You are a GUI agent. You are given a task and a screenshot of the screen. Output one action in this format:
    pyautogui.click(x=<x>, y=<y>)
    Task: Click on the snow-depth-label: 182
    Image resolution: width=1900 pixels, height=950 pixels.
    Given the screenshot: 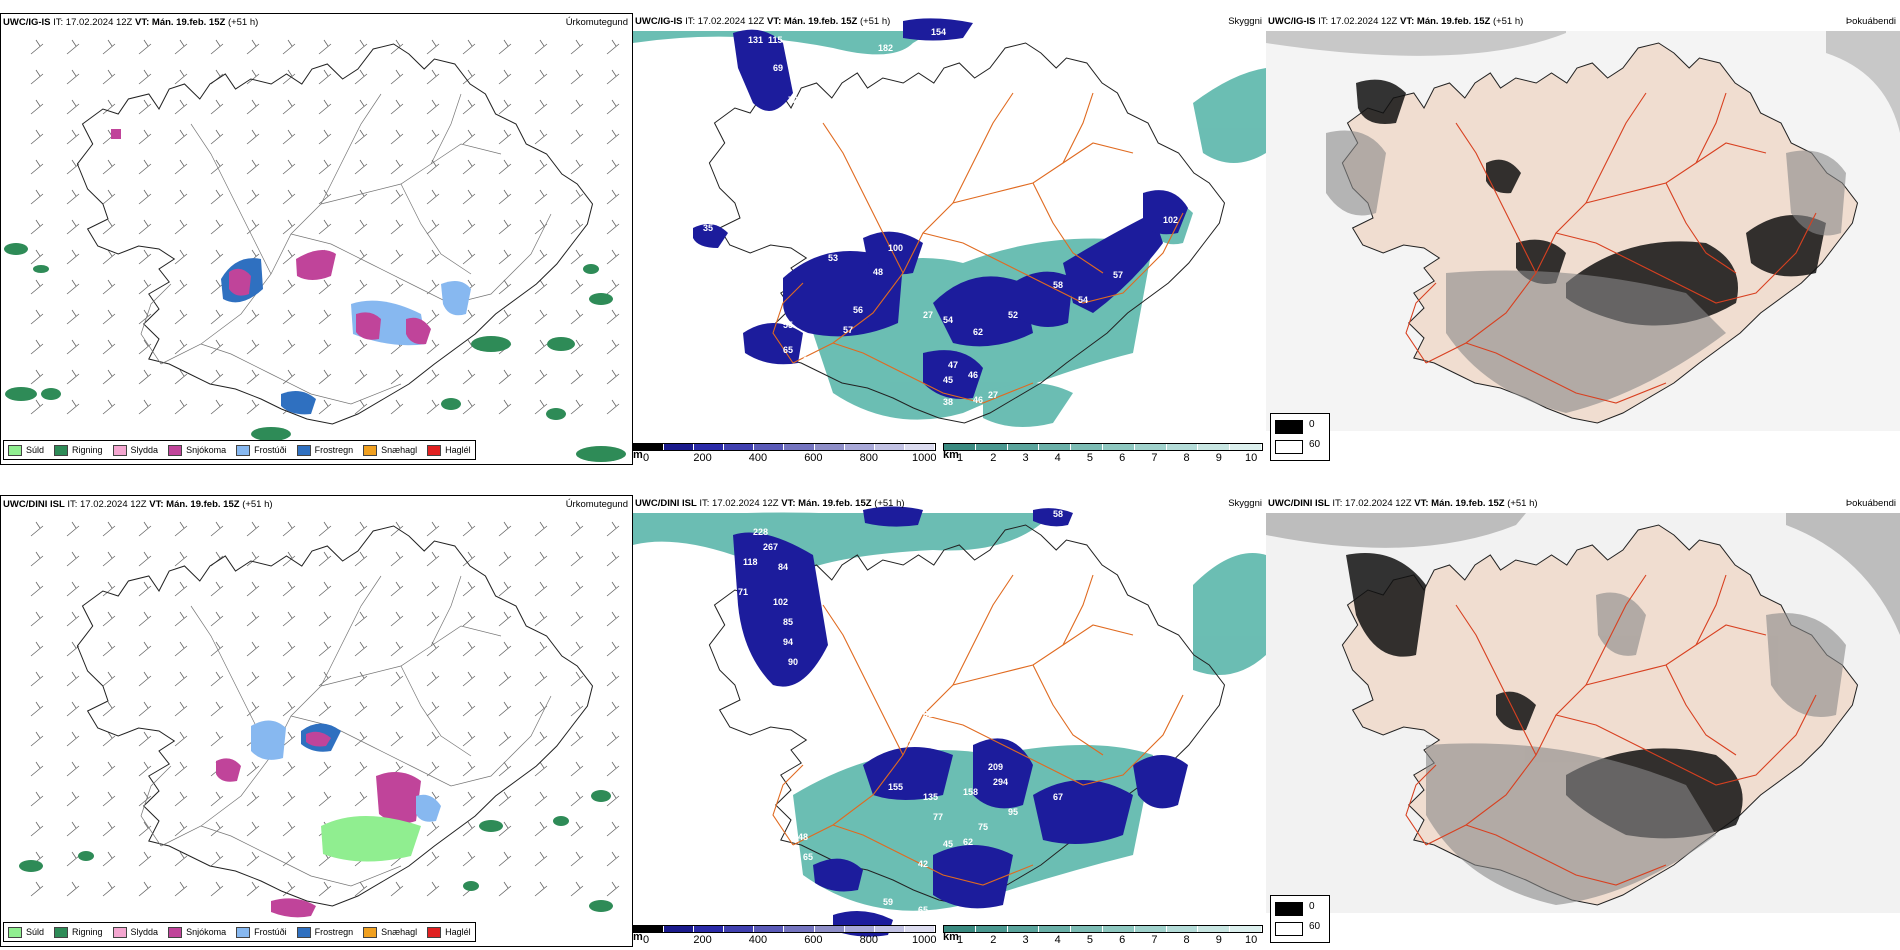 What is the action you would take?
    pyautogui.click(x=885, y=48)
    